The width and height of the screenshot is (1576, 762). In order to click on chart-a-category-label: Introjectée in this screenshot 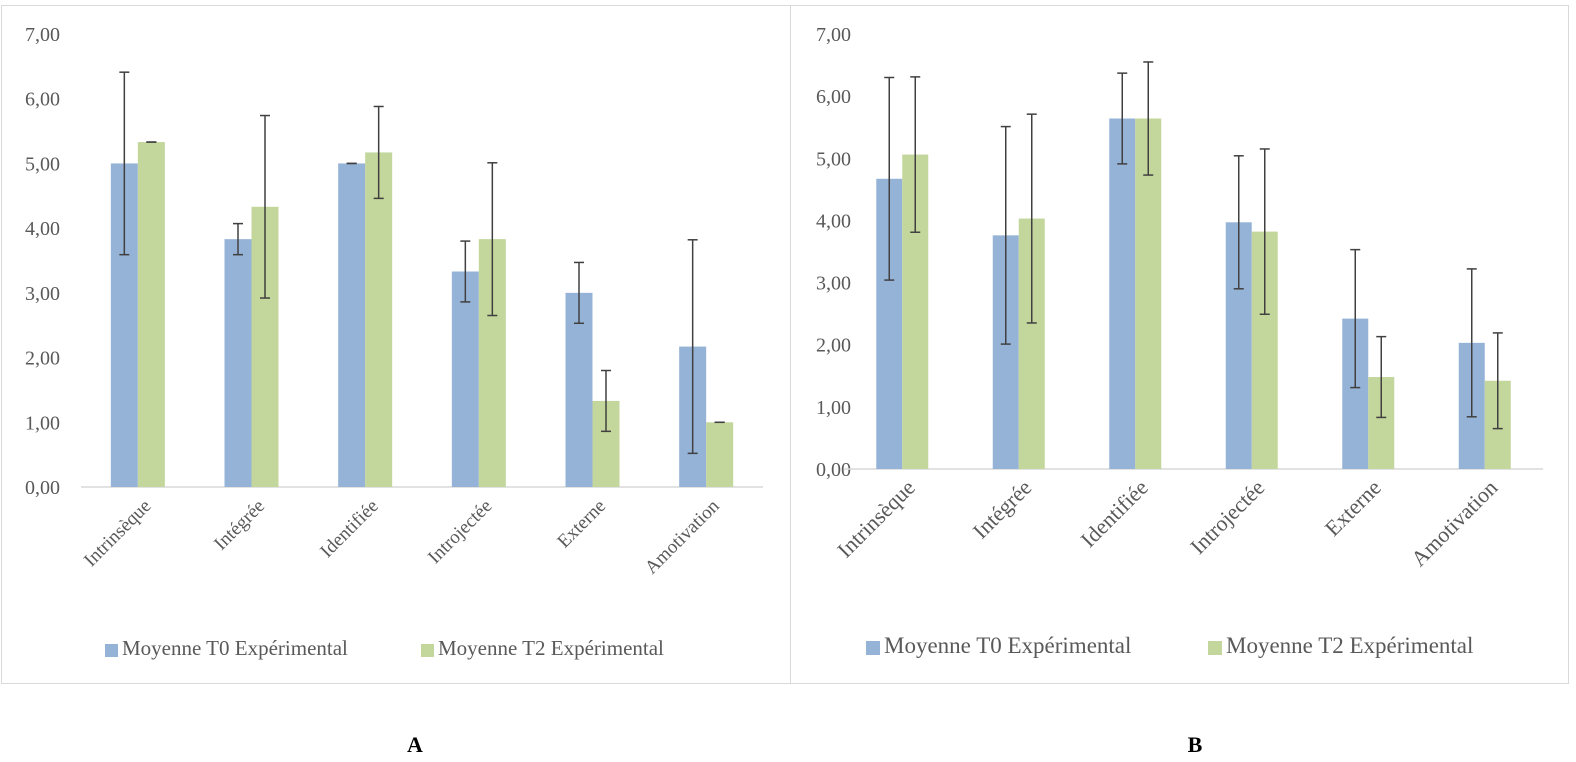, I will do `click(460, 532)`.